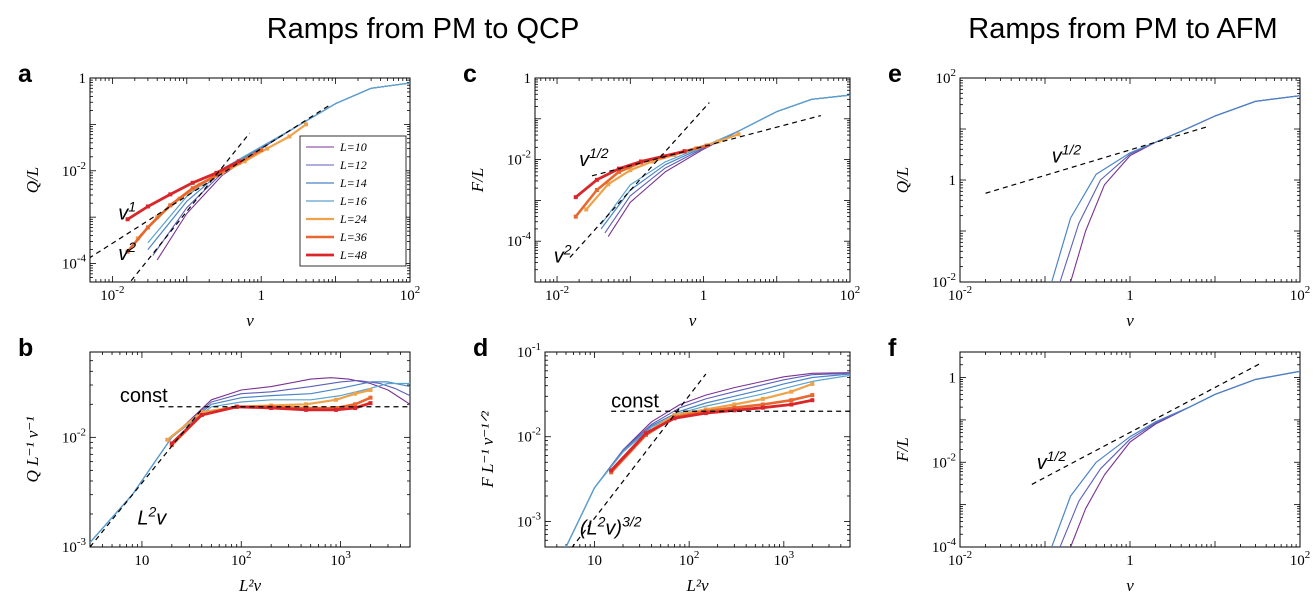 The height and width of the screenshot is (608, 1314). I want to click on y-tick-label: 10⁻⁴, so click(944, 546).